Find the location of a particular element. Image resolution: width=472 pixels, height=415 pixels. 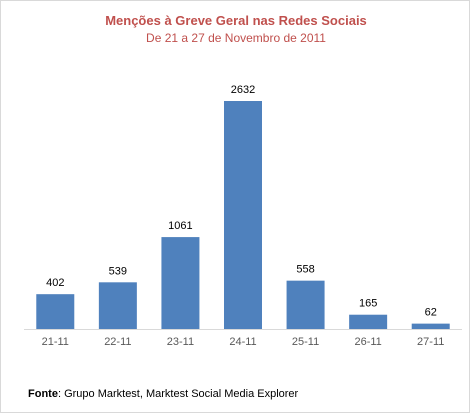

x-tick-label: 24-11 is located at coordinates (242, 342).